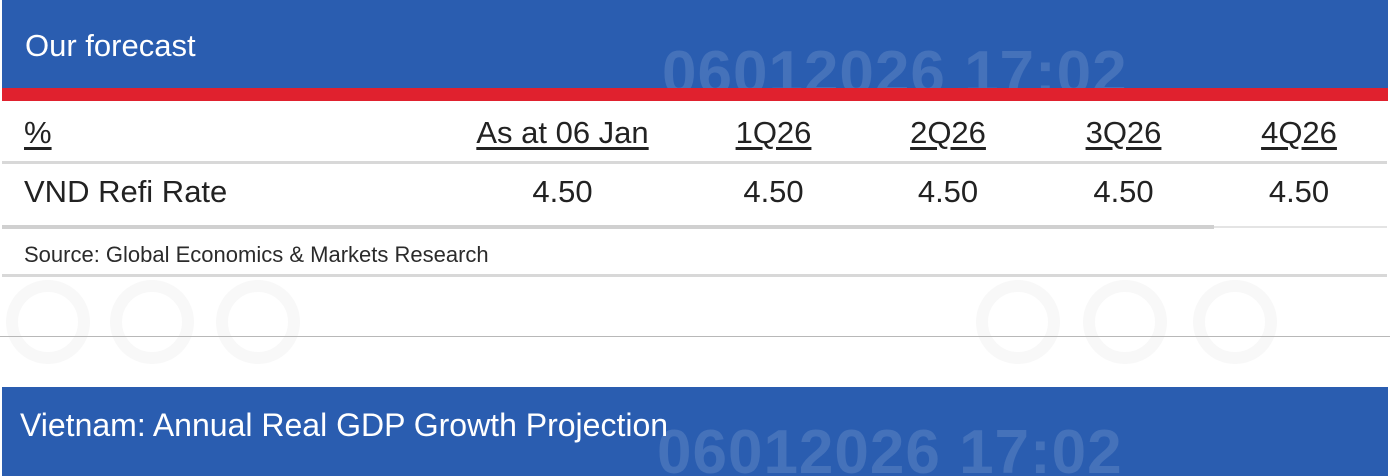 Image resolution: width=1390 pixels, height=476 pixels. What do you see at coordinates (1123, 132) in the screenshot?
I see `column-header: 3Q26` at bounding box center [1123, 132].